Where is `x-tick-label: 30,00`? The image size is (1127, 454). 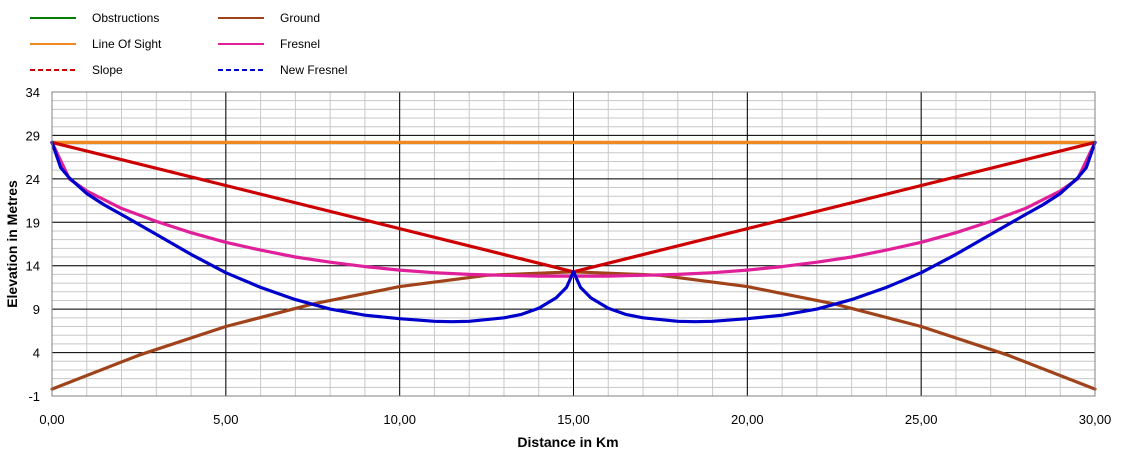
x-tick-label: 30,00 is located at coordinates (1095, 419).